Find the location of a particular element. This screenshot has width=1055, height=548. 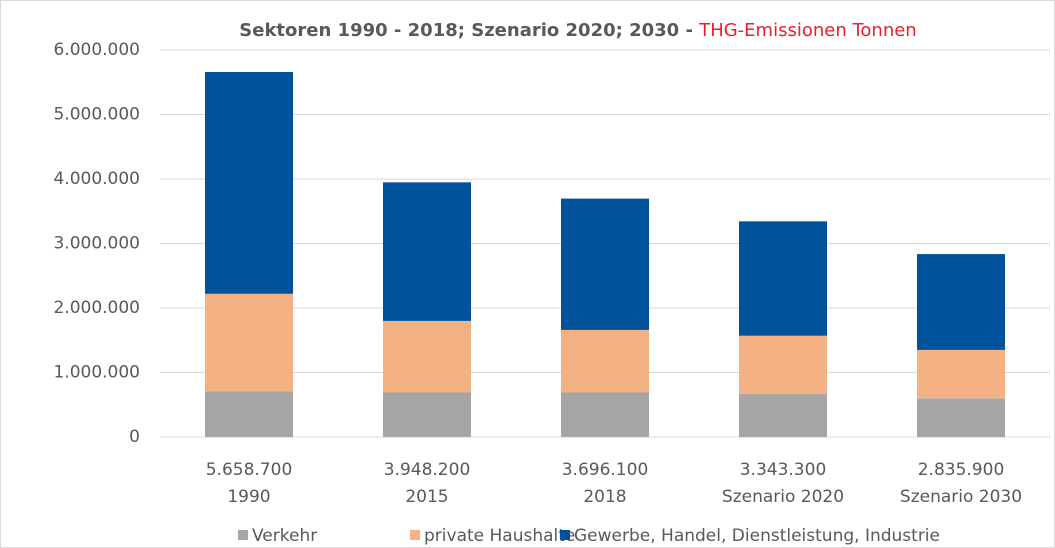

x-tick-label: 2018 is located at coordinates (604, 497).